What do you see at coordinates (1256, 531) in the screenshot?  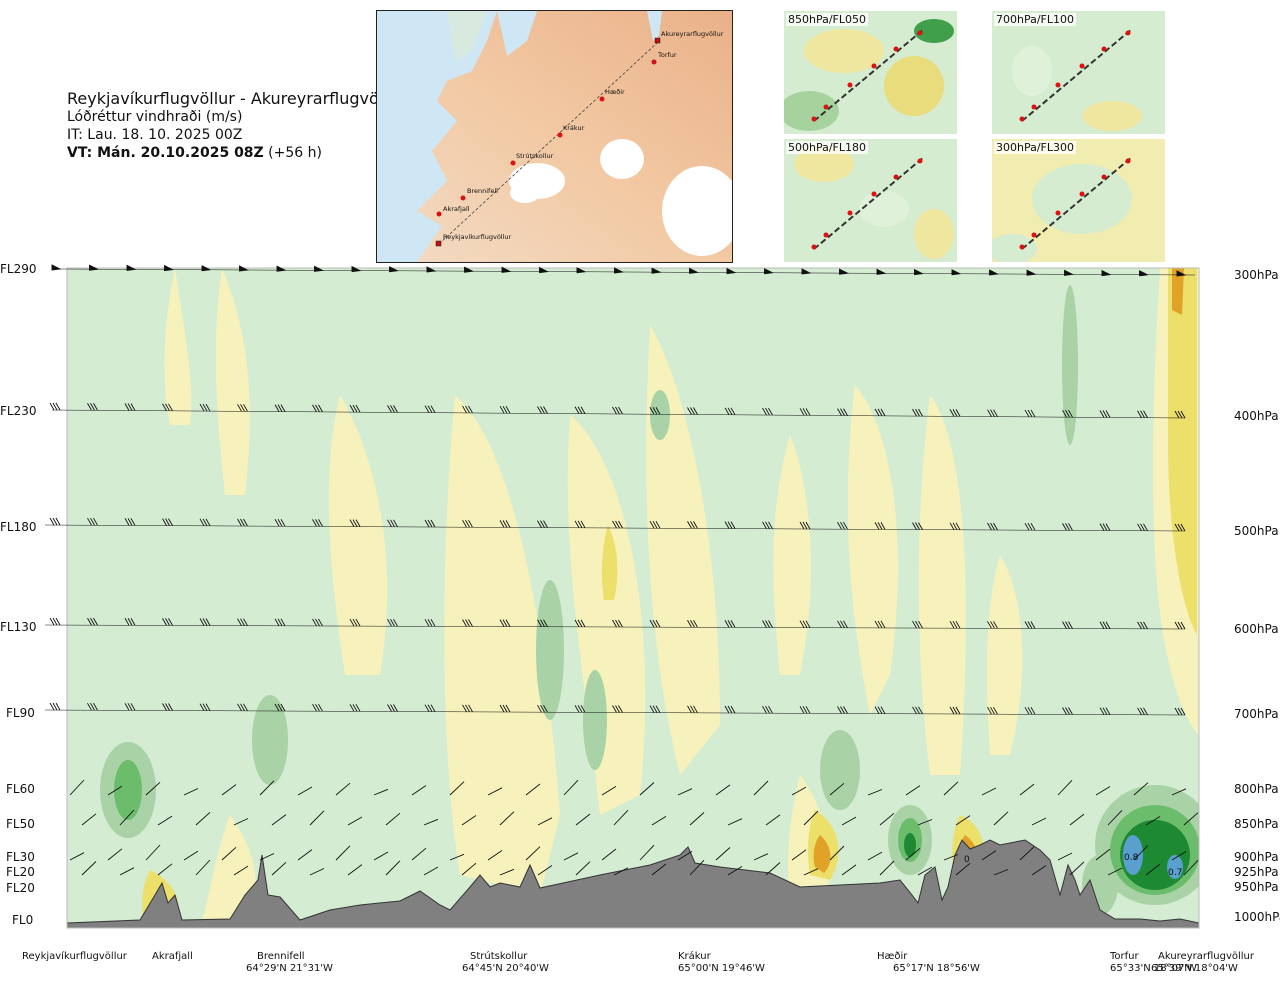 I see `pressure-tick-label: 500hPa` at bounding box center [1256, 531].